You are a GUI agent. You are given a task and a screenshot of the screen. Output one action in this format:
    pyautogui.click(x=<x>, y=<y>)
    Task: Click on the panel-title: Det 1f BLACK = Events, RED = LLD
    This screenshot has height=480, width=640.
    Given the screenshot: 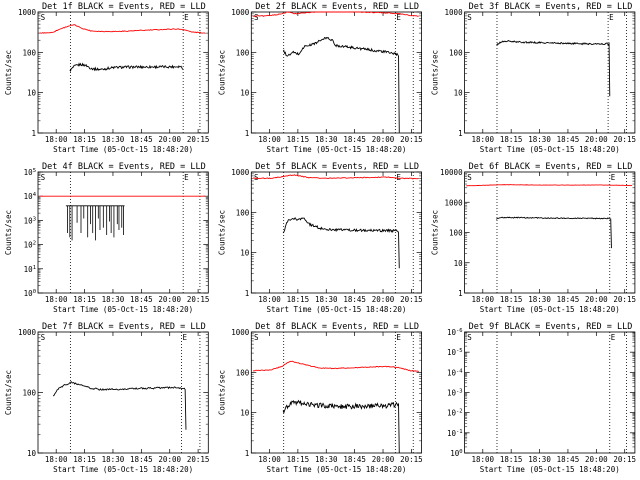 What is the action you would take?
    pyautogui.click(x=124, y=7)
    